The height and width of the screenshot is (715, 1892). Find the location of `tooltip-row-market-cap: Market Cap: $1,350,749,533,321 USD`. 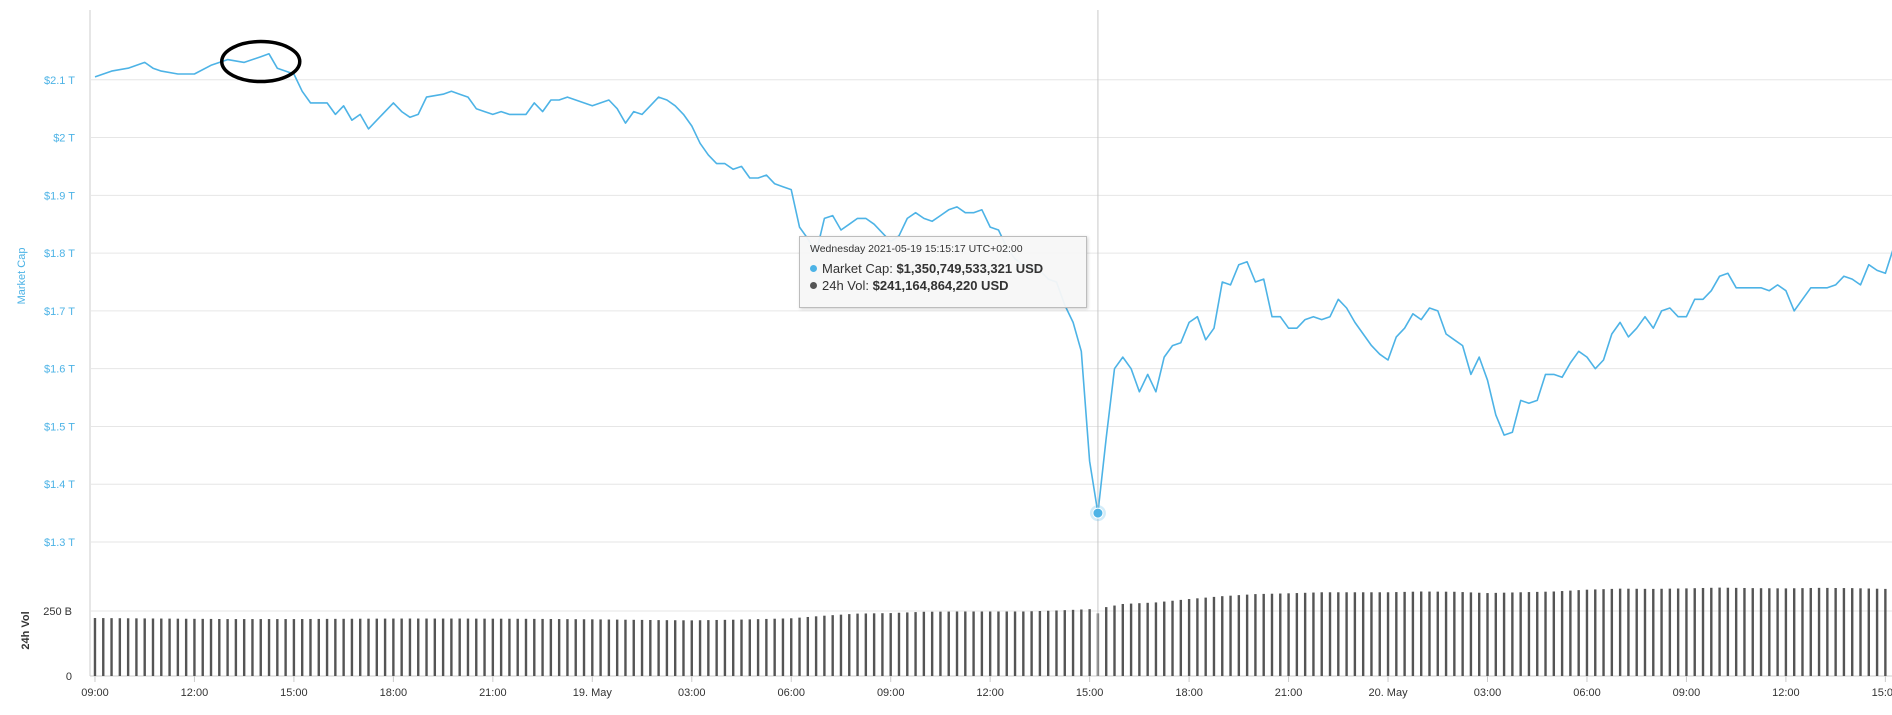

tooltip-row-market-cap: Market Cap: $1,350,749,533,321 USD is located at coordinates (943, 268).